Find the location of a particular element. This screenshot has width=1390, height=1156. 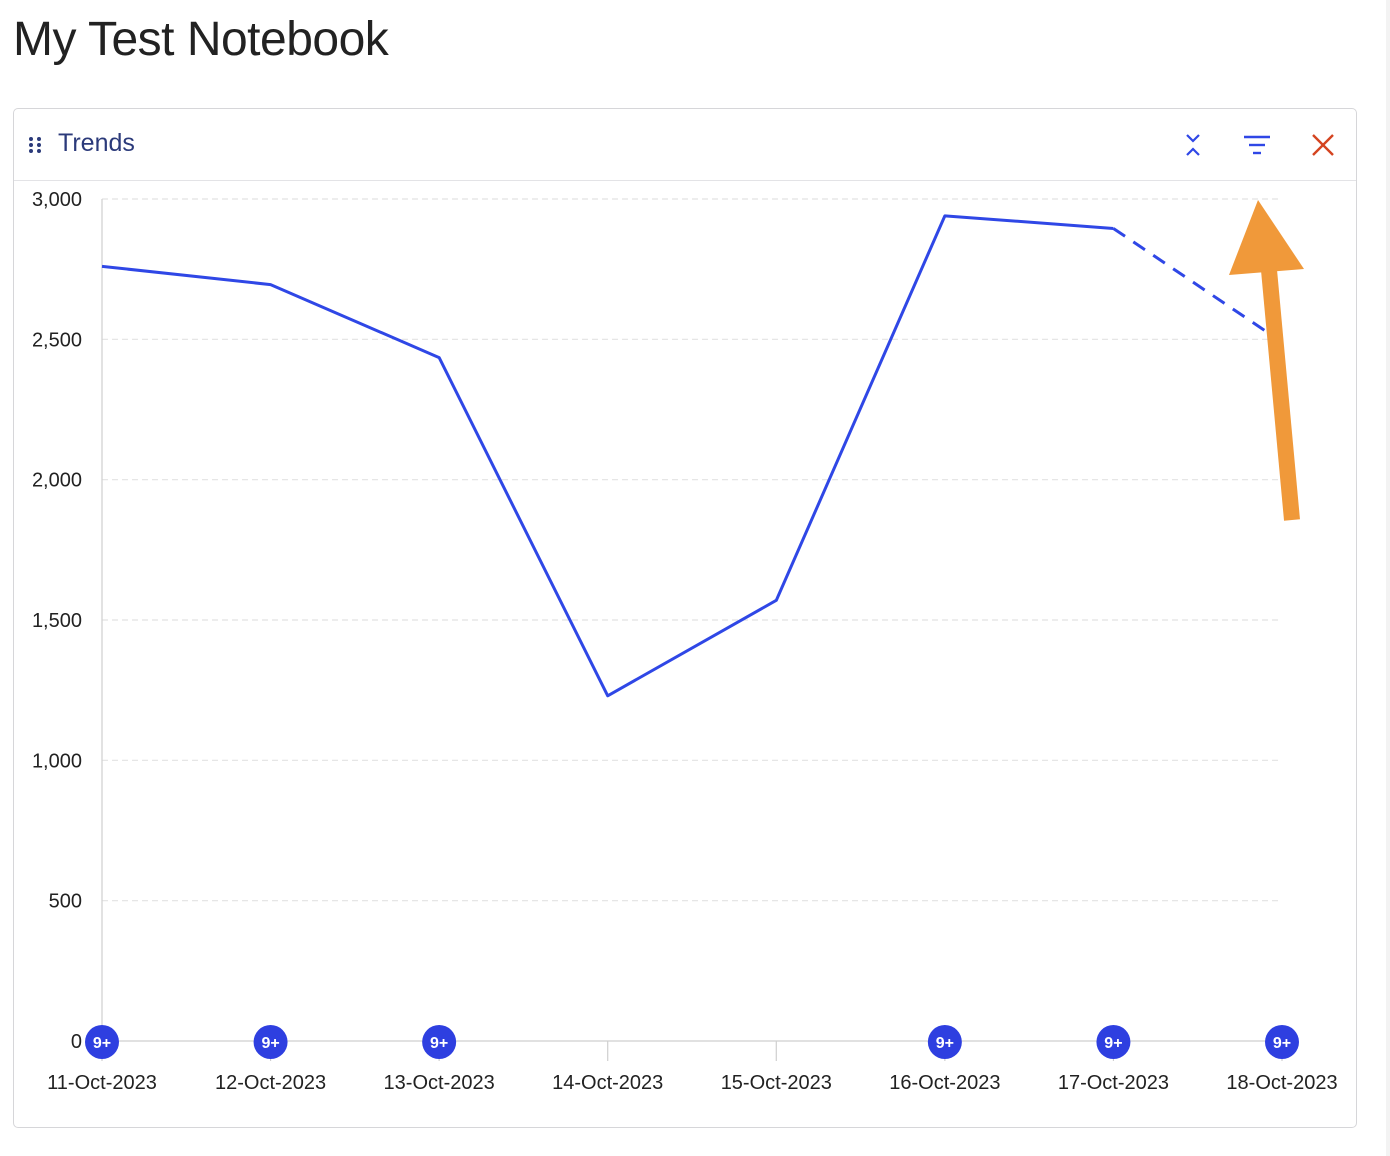

y-tick-label: 0 is located at coordinates (76, 1042).